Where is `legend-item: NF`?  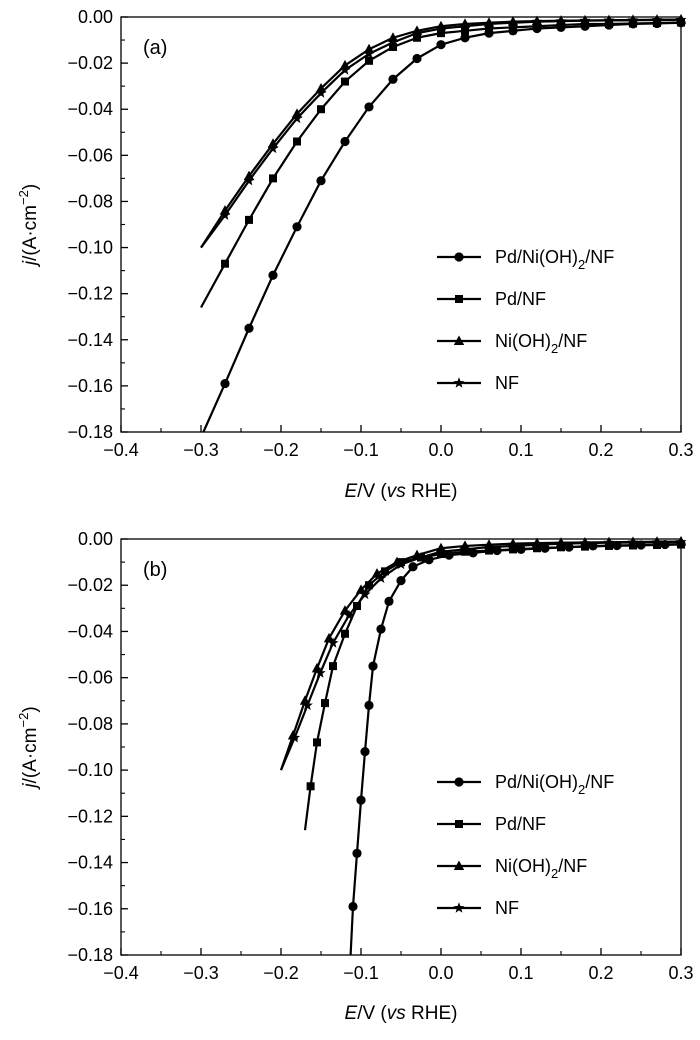
legend-item: NF is located at coordinates (478, 908).